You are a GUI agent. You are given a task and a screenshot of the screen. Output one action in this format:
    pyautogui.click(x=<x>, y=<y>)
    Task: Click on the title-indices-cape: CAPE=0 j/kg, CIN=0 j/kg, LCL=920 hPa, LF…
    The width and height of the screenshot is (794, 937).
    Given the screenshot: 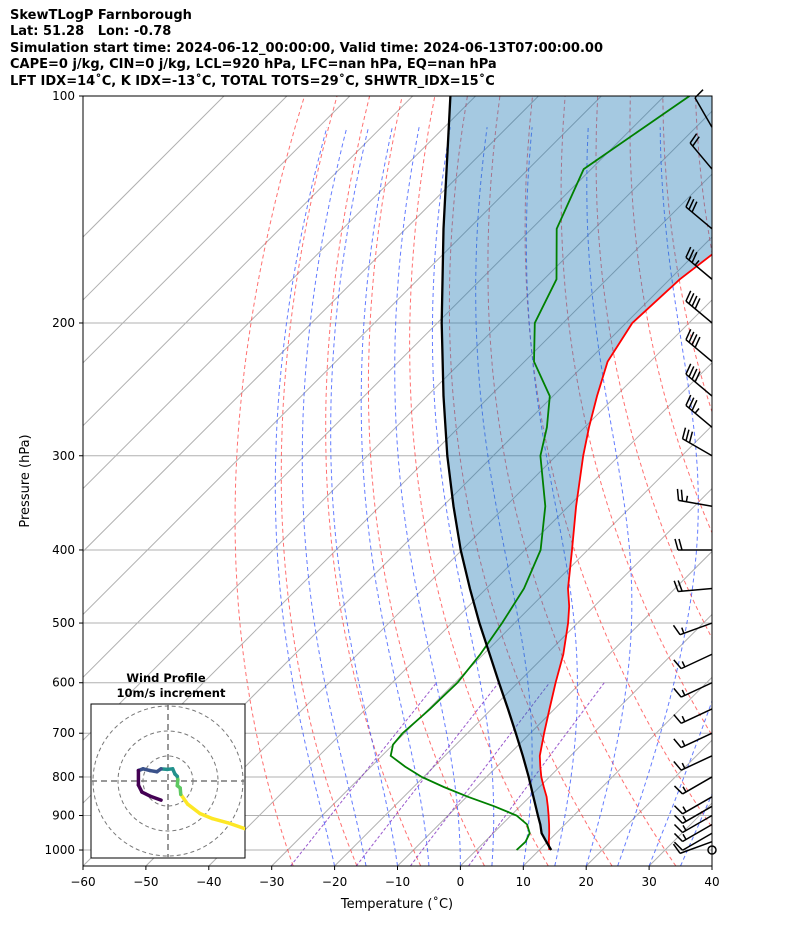 What is the action you would take?
    pyautogui.click(x=253, y=65)
    